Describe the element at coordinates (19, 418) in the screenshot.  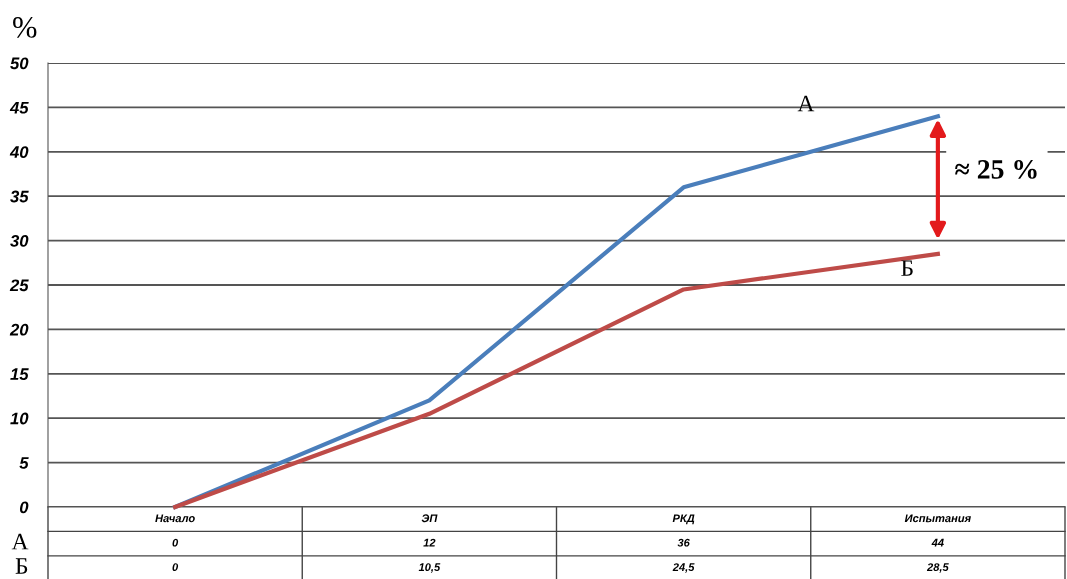
I see `y-tick-label: 10` at that location.